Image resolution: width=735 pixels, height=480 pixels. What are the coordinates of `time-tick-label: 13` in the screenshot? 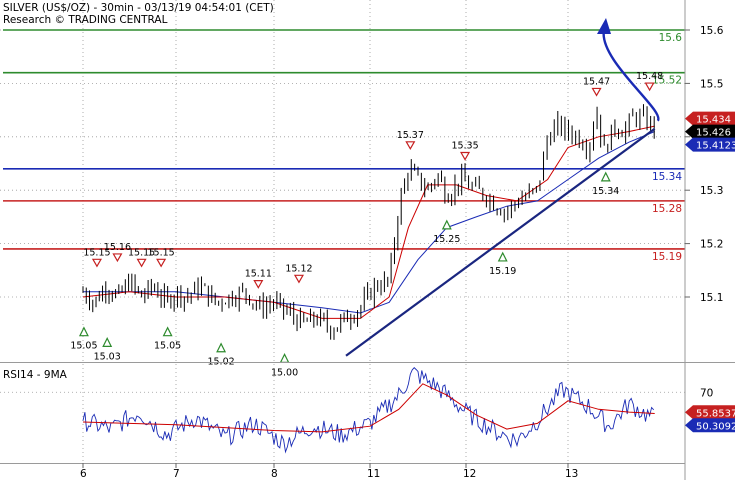 It's located at (571, 474).